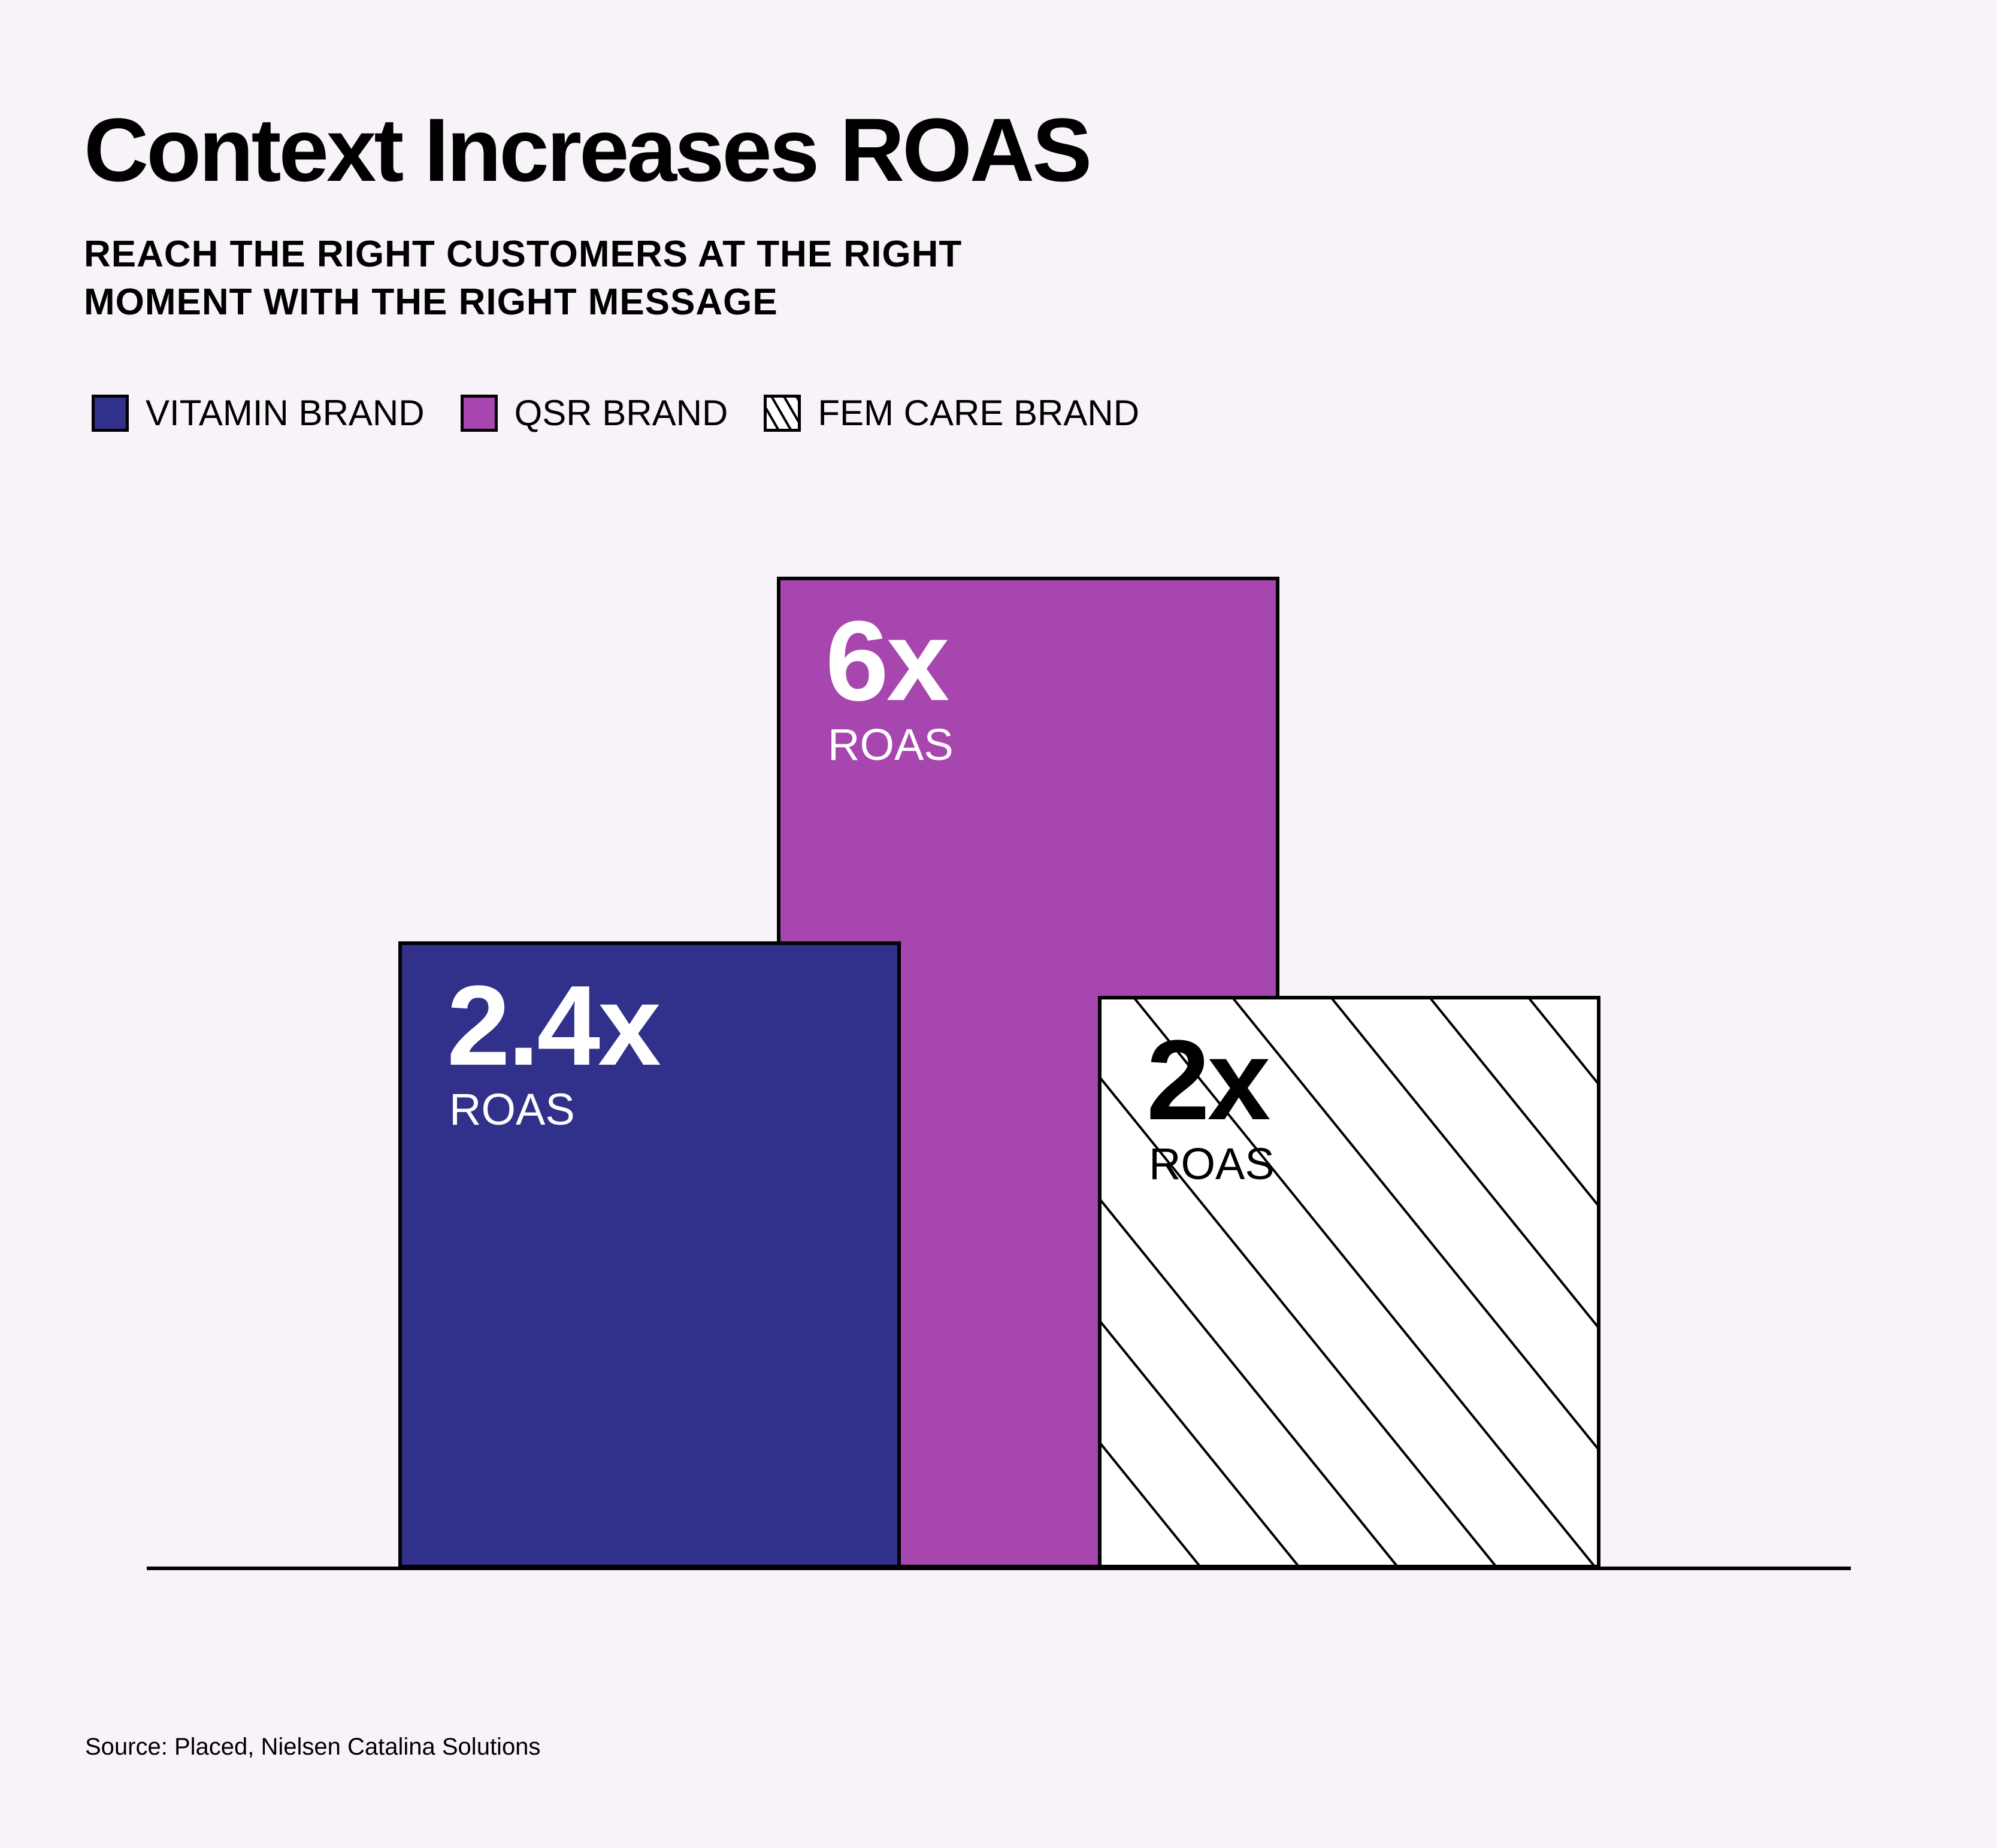  I want to click on subtitle-line: REACH THE RIGHT CUSTOMERS AT THE RIGHT, so click(523, 254).